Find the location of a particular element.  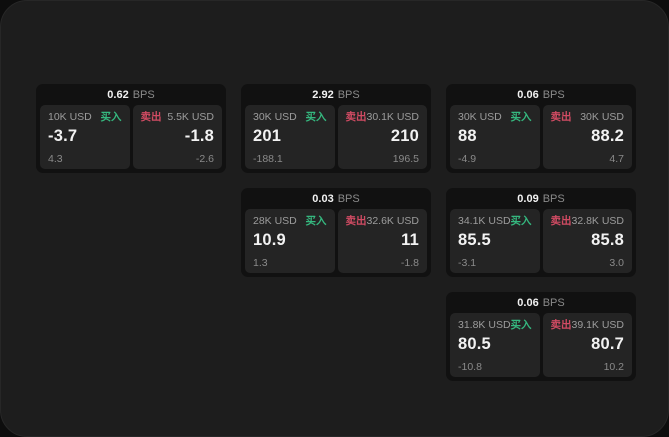

sell-panel-top: 卖出 5.5K USD is located at coordinates (178, 117).